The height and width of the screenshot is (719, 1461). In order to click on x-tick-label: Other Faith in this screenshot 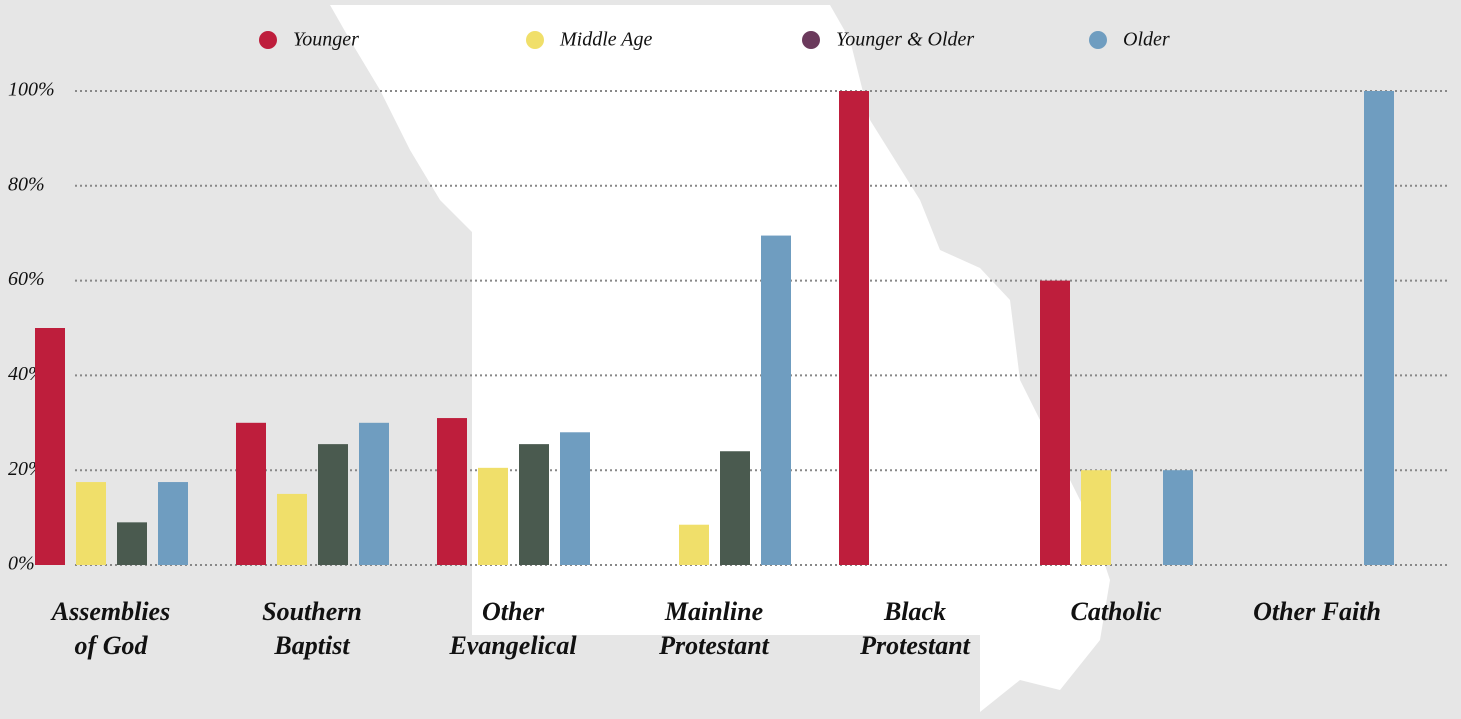, I will do `click(1317, 611)`.